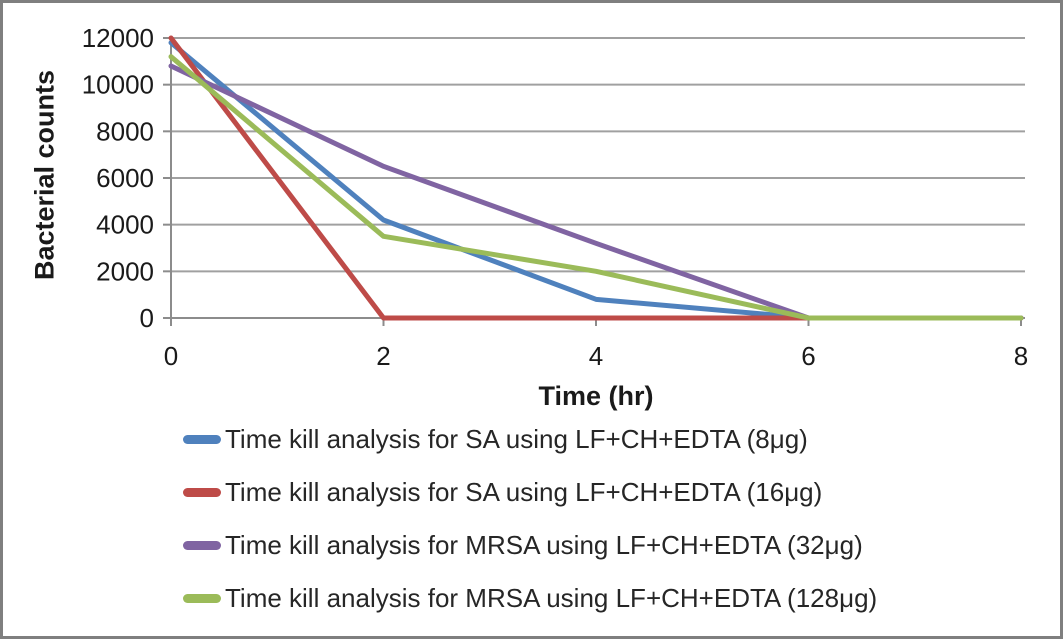 Image resolution: width=1063 pixels, height=639 pixels. Describe the element at coordinates (125, 225) in the screenshot. I see `y-tick-label: 4000` at that location.